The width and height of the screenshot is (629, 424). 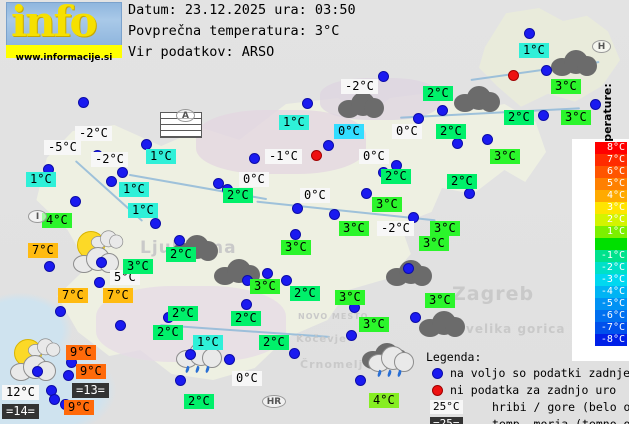 I want to click on scale-band: 3°C, so click(x=611, y=208).